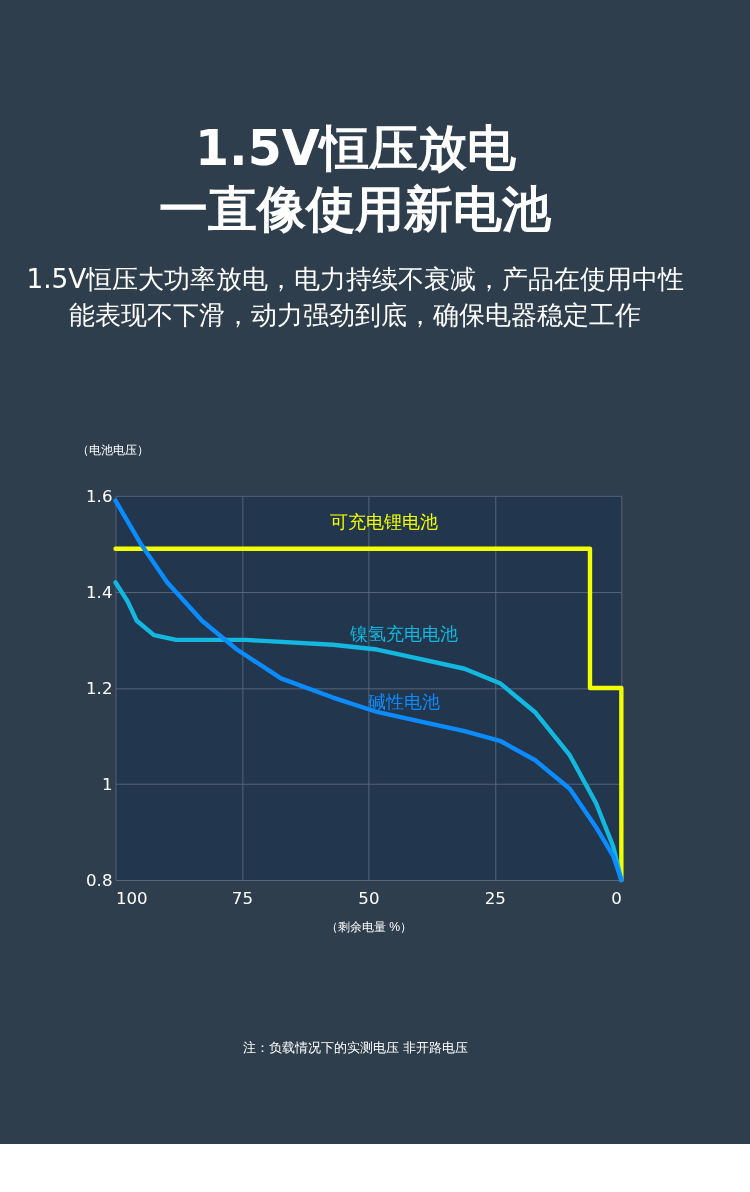  What do you see at coordinates (99, 496) in the screenshot?
I see `y-tick-label: 1.6` at bounding box center [99, 496].